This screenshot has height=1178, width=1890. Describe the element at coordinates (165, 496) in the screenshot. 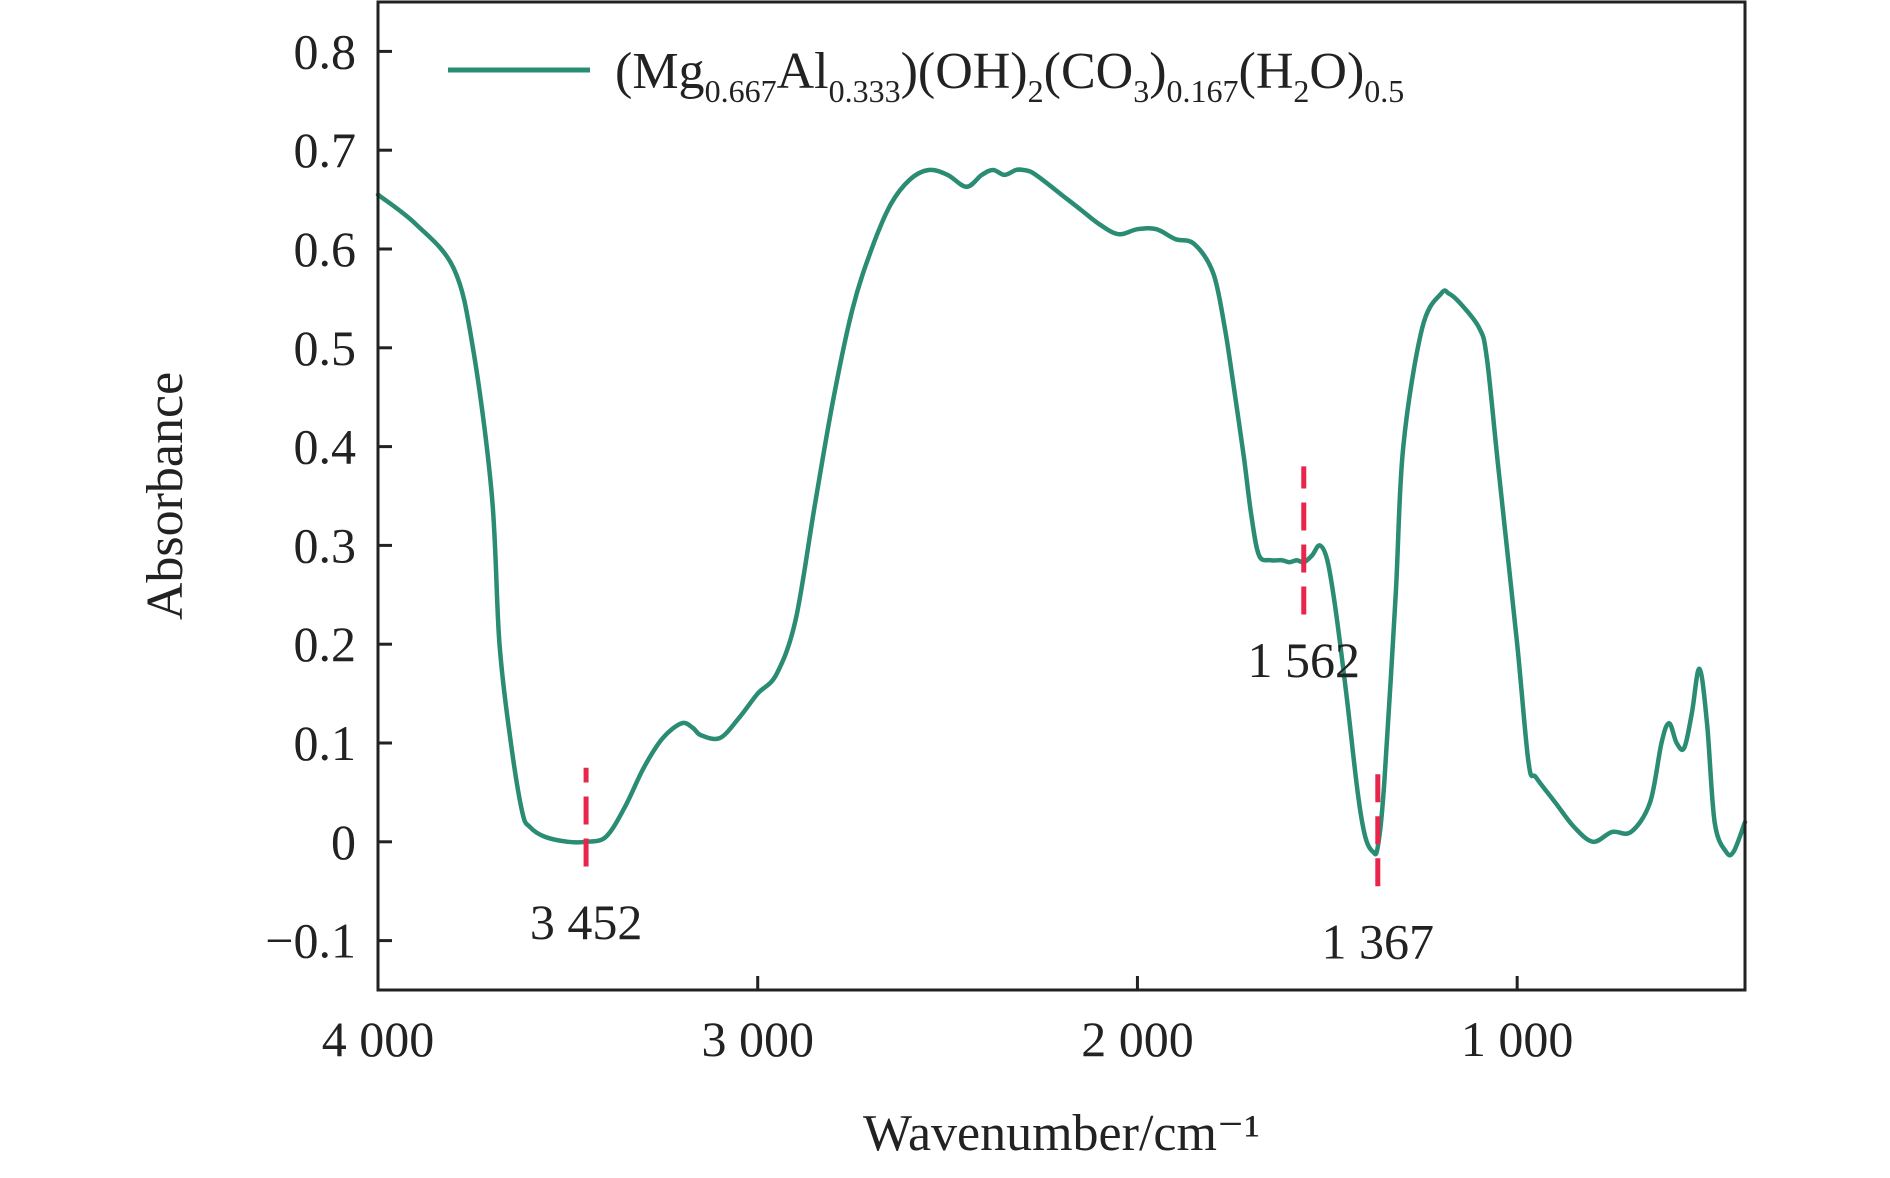

I see `y-axis-title: Absorbance` at that location.